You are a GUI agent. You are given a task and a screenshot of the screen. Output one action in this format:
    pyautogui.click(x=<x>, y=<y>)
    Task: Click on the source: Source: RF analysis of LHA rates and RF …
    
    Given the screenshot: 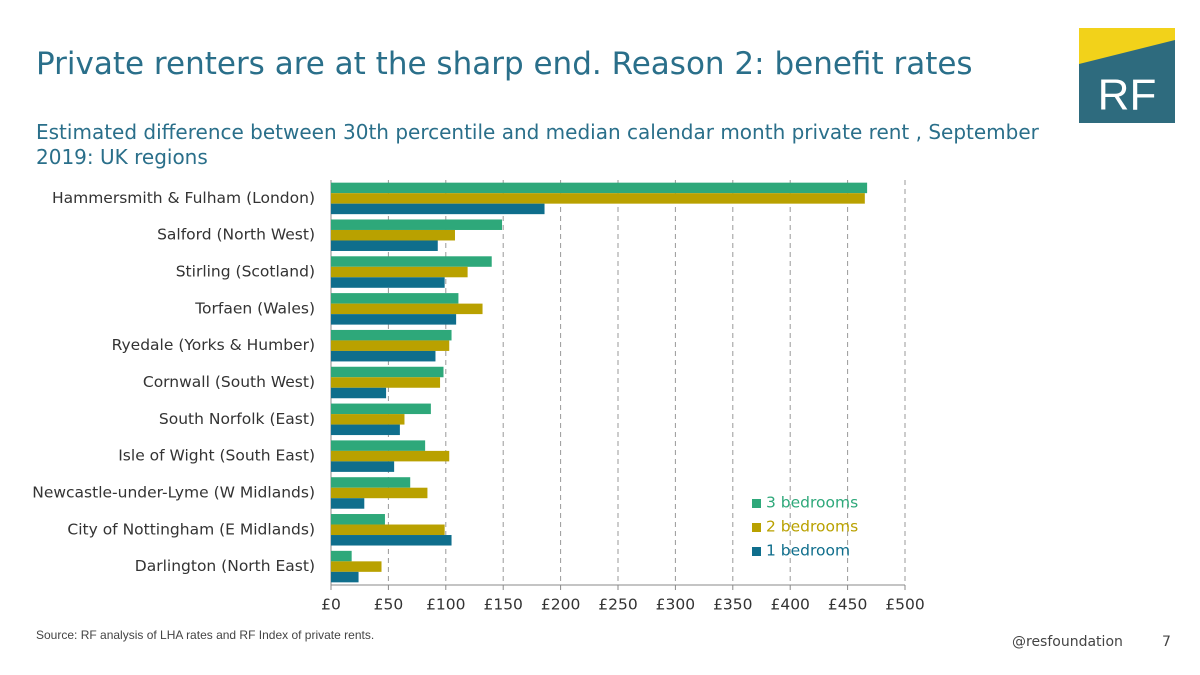 What is the action you would take?
    pyautogui.click(x=205, y=635)
    